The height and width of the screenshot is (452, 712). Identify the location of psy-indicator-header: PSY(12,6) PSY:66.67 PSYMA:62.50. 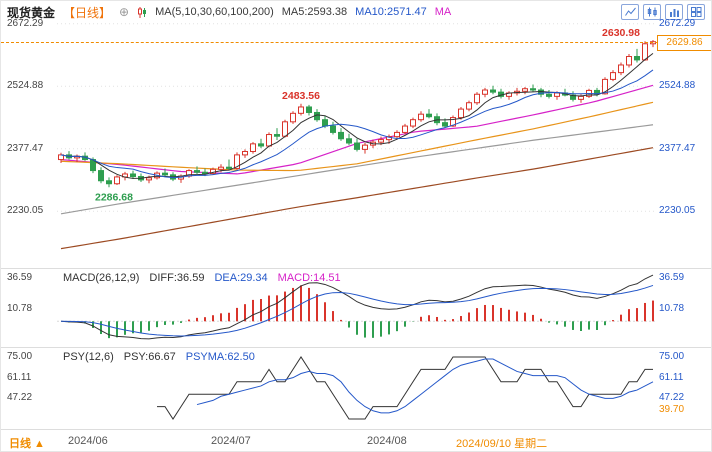
(159, 357).